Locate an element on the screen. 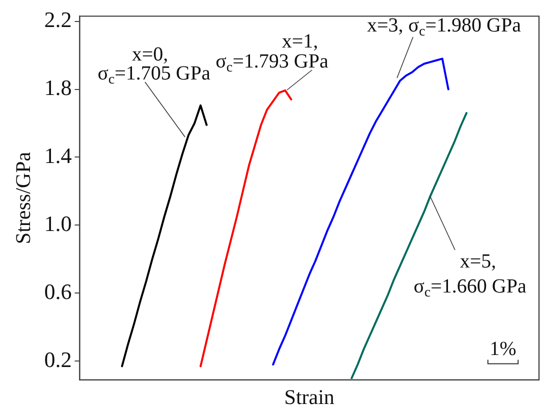 This screenshot has width=547, height=419. y-tick-label: 0.6 is located at coordinates (58, 291).